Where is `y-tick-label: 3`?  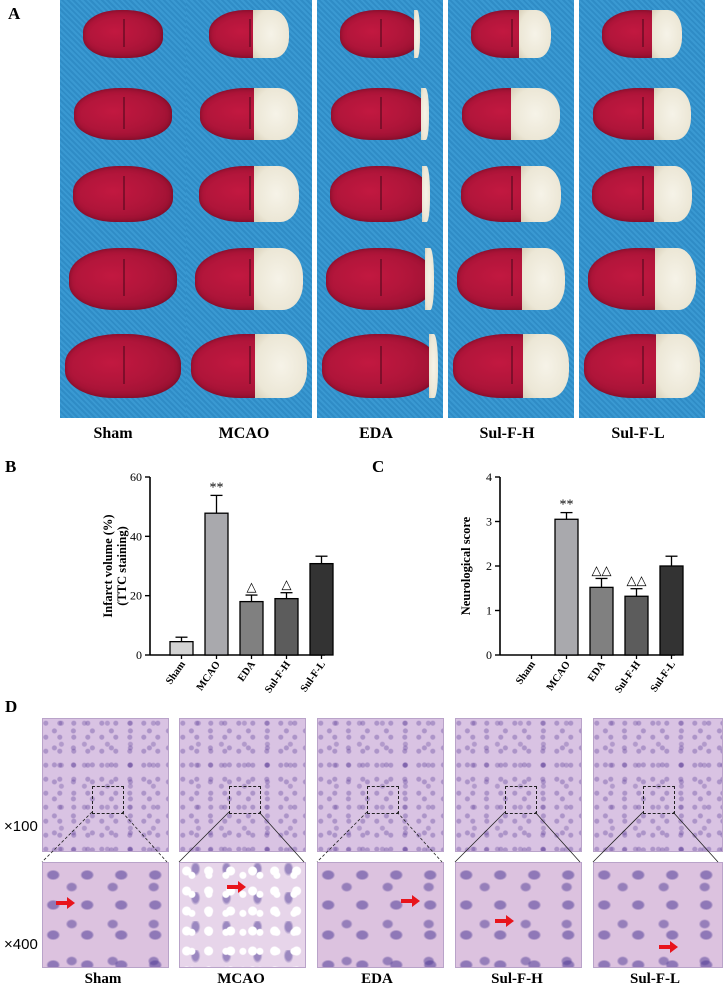 y-tick-label: 3 is located at coordinates (489, 522).